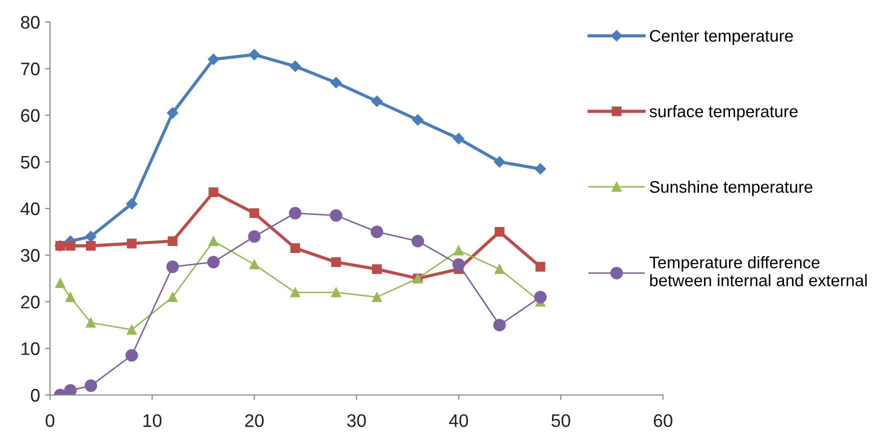  I want to click on y-tick-label: 40, so click(30, 209).